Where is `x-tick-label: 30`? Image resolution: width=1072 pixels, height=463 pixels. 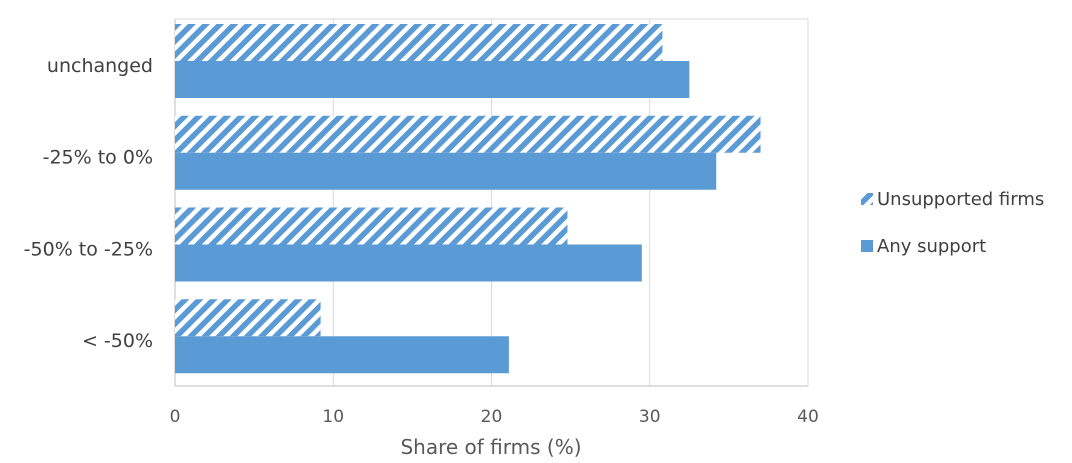 x-tick-label: 30 is located at coordinates (650, 417).